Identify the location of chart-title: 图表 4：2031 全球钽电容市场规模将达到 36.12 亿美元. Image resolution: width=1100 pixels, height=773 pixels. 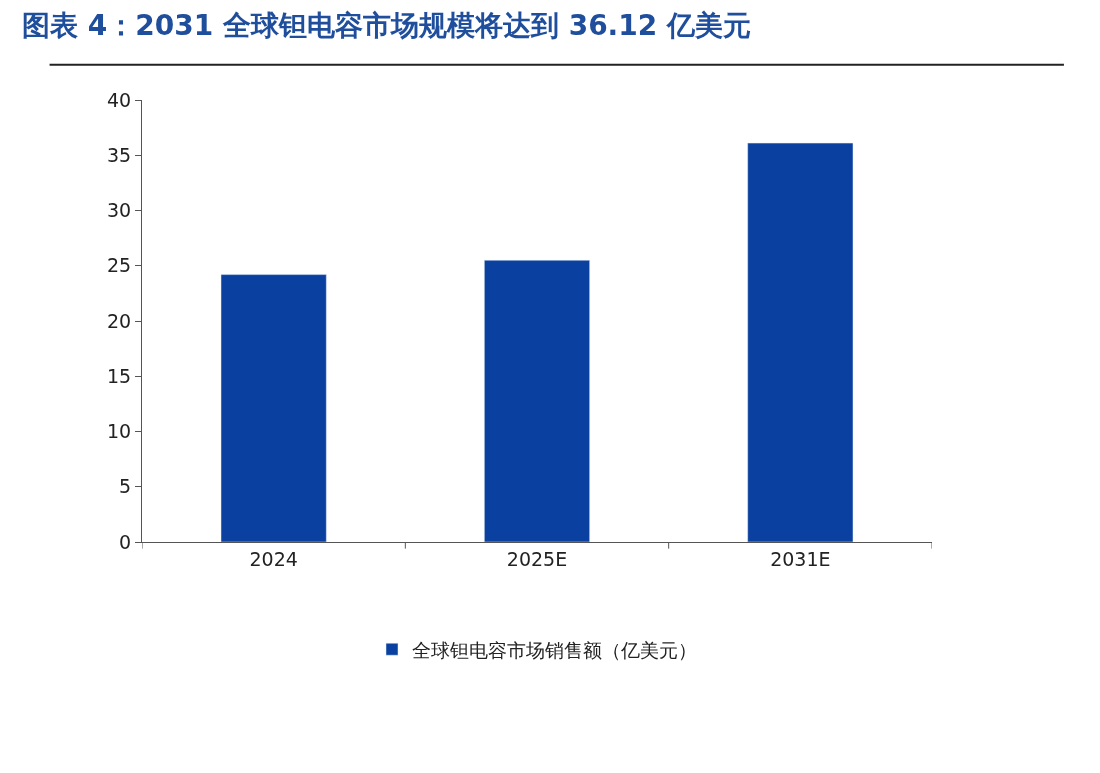
(386, 26).